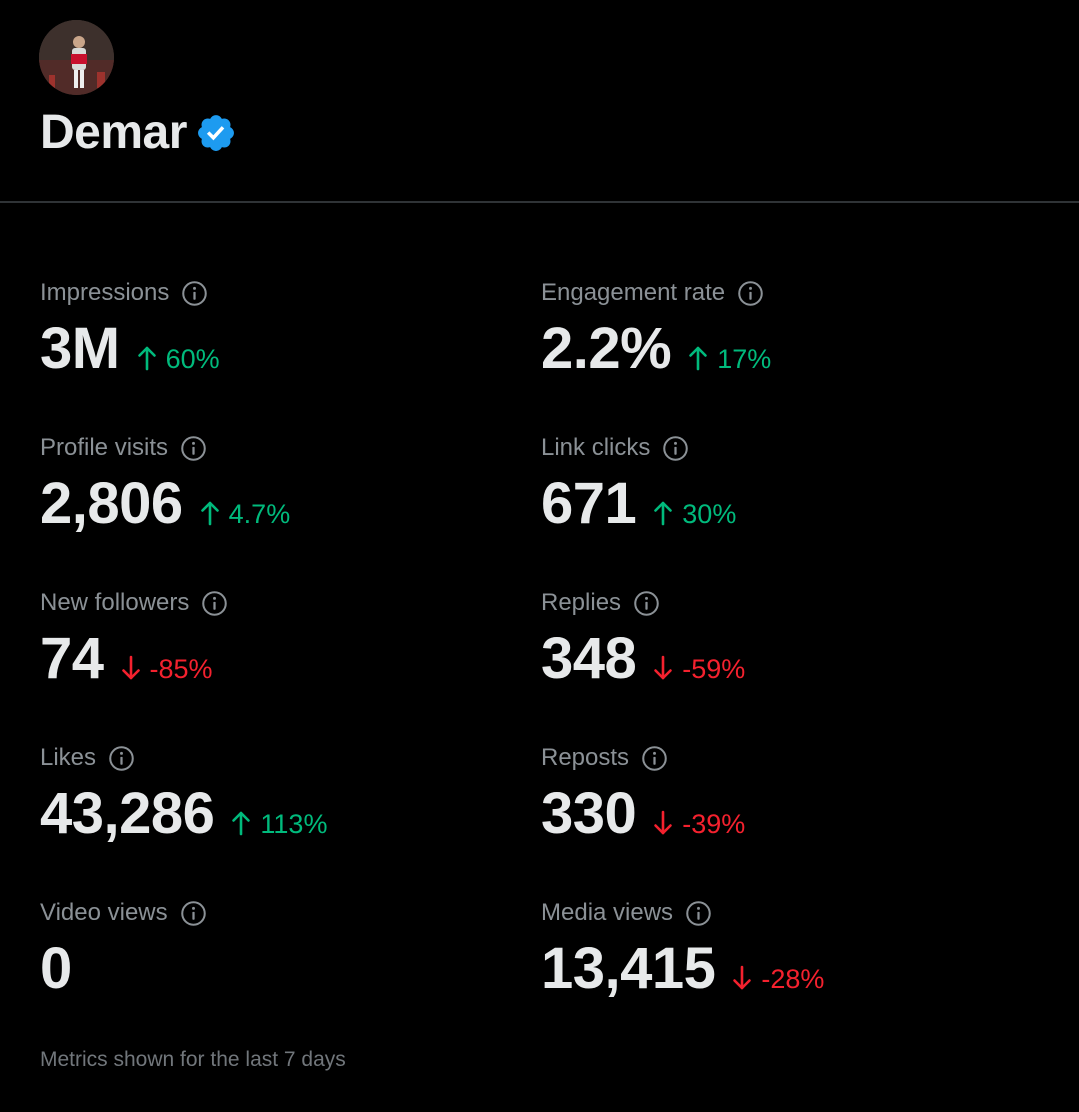 This screenshot has width=1079, height=1112. I want to click on metric-change-value: -85%, so click(181, 669).